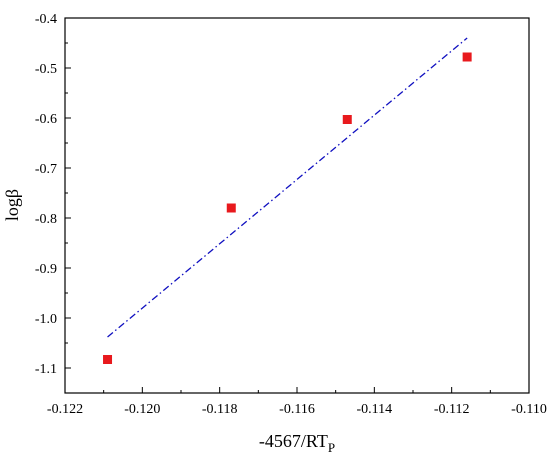 This screenshot has height=457, width=550. What do you see at coordinates (46, 69) in the screenshot?
I see `y-tick-label: -0.5` at bounding box center [46, 69].